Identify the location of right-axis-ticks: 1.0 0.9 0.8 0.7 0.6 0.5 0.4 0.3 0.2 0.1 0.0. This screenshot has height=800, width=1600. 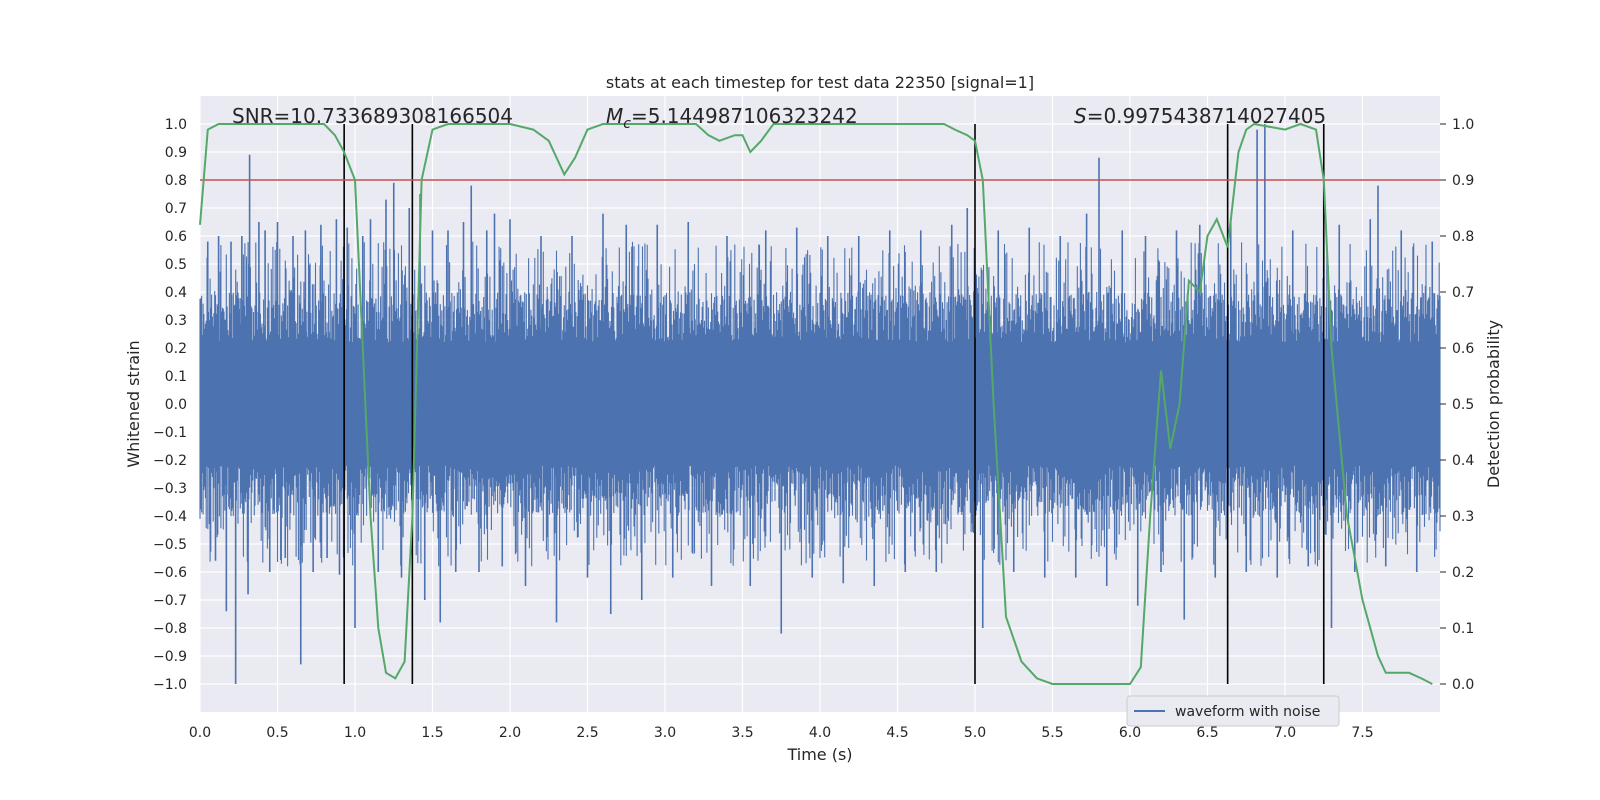
(1457, 405).